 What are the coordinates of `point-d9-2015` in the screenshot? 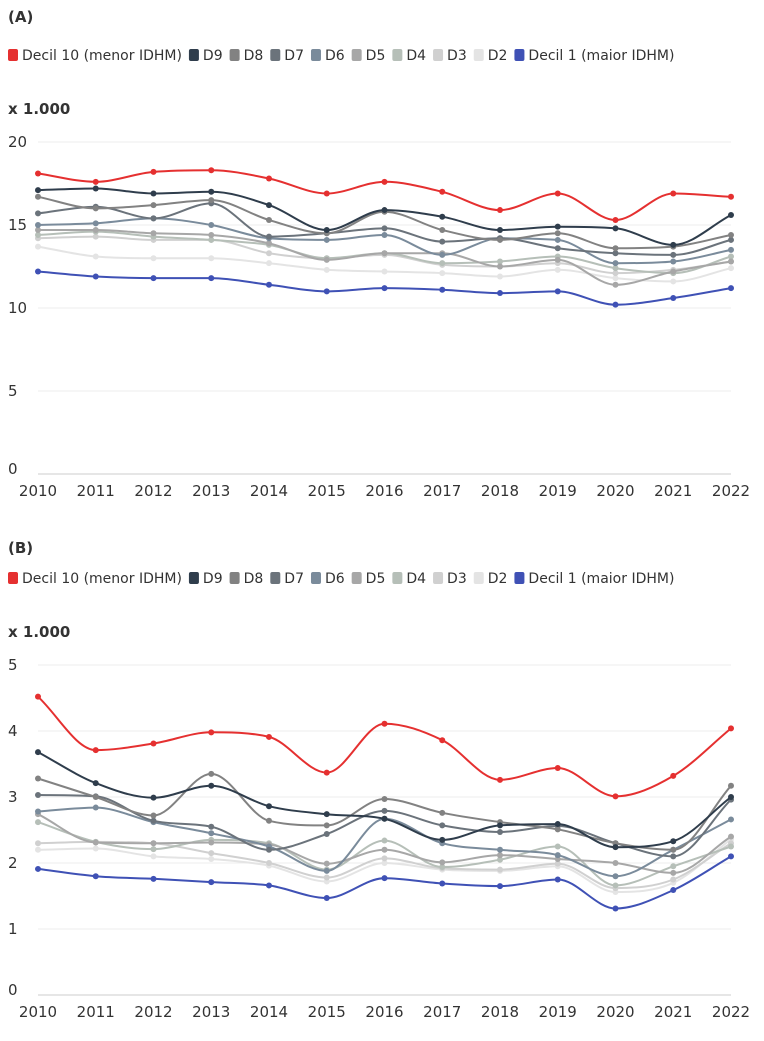 It's located at (326, 814).